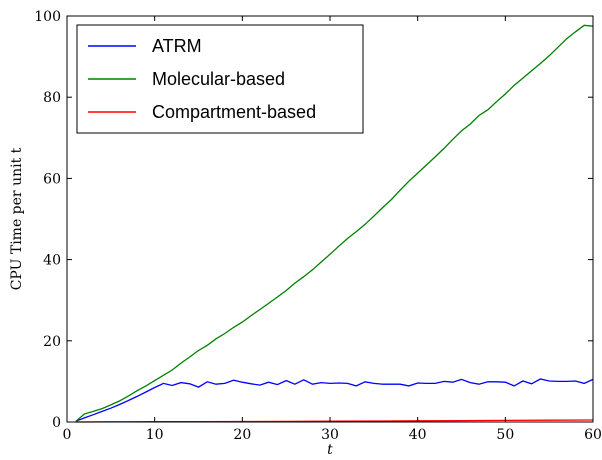 This screenshot has height=460, width=602. I want to click on x-axis-label: t, so click(330, 450).